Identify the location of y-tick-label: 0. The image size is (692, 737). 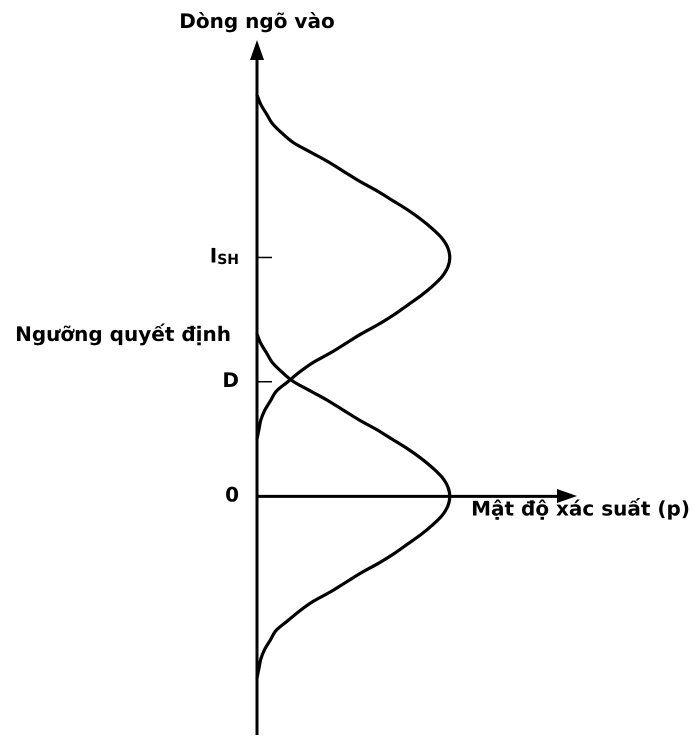
(232, 494).